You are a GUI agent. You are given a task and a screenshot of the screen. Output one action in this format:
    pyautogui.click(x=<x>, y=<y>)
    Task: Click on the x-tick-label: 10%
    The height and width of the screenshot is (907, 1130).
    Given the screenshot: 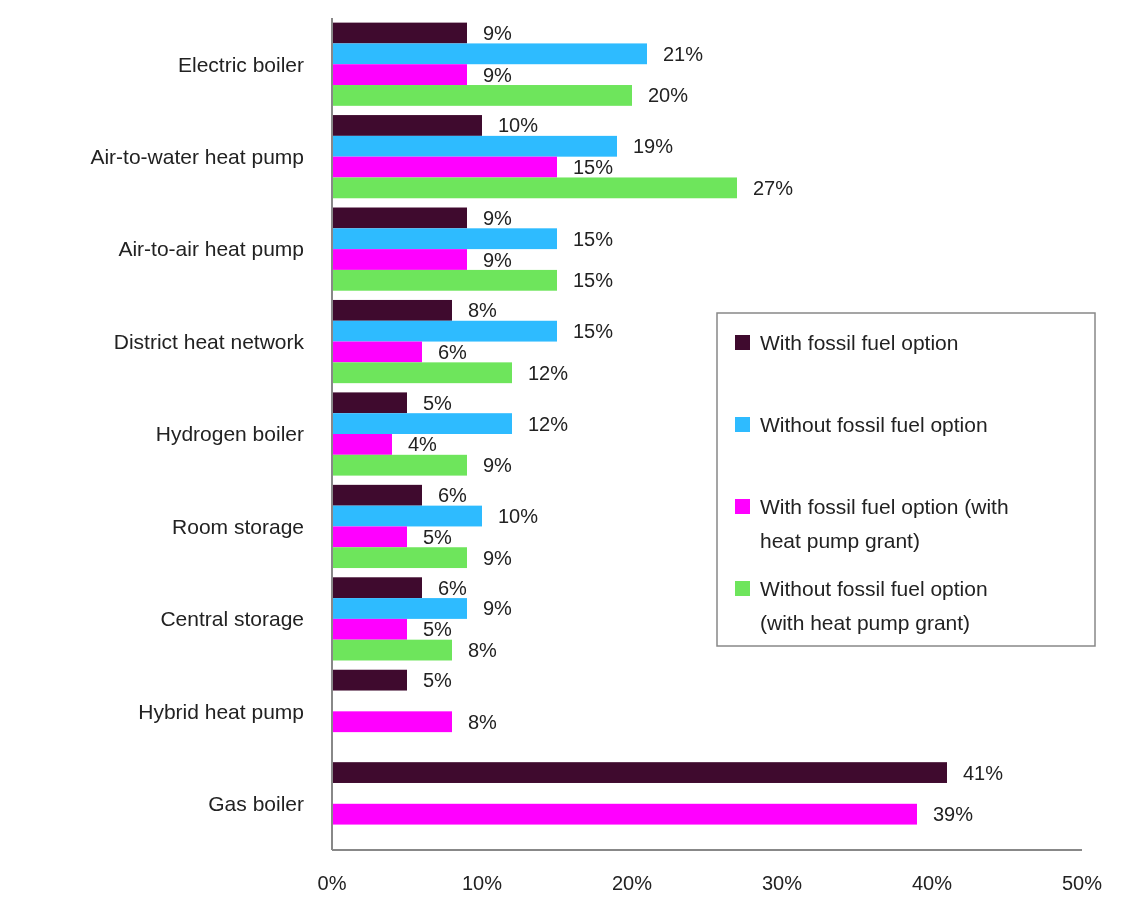 What is the action you would take?
    pyautogui.click(x=482, y=883)
    